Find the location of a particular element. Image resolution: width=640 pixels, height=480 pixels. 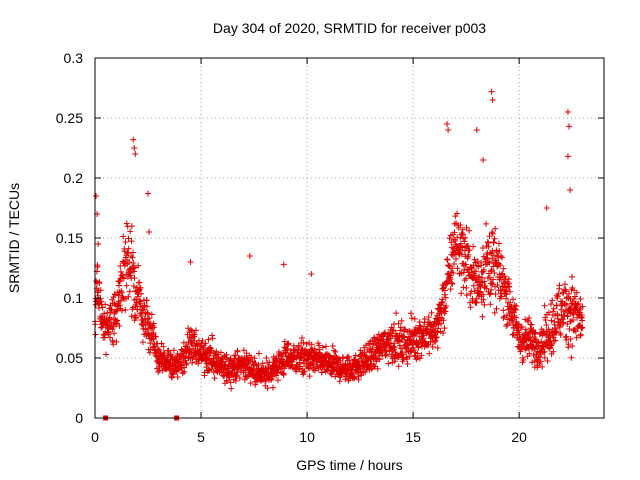

y-tick-labels: 0 0.05 0.1 0.15 0.2 0.25 0.3 is located at coordinates (69, 238).